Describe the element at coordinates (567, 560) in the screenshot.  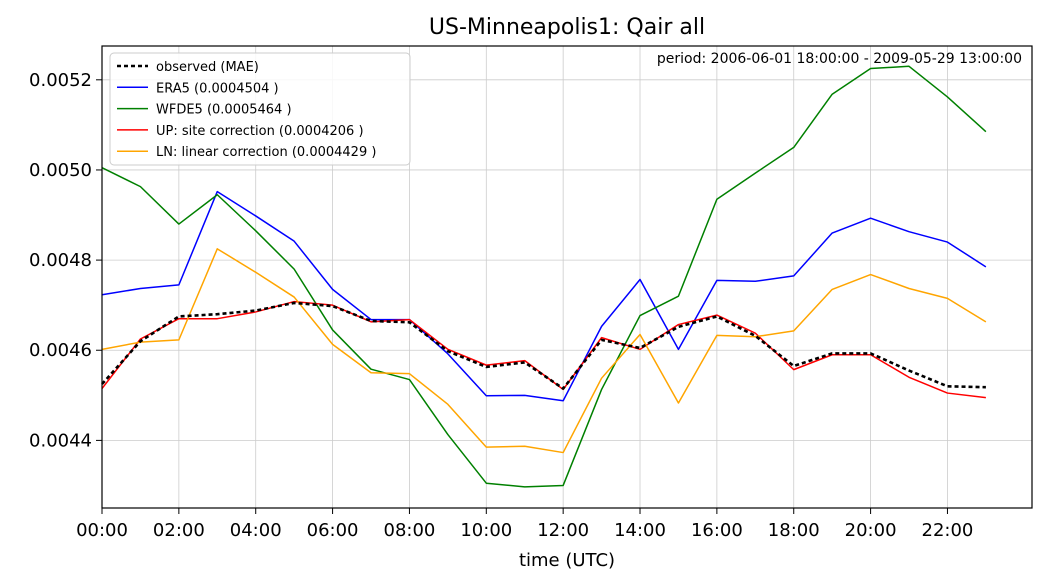
I see `x-axis-label: time (UTC)` at that location.